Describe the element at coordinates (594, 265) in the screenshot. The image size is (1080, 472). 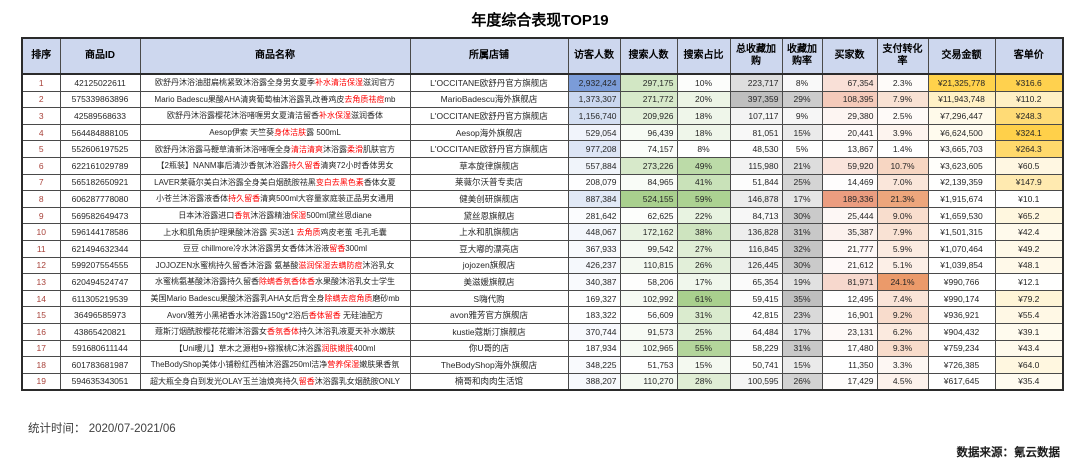
I see `metric-cell-0: 426,237` at that location.